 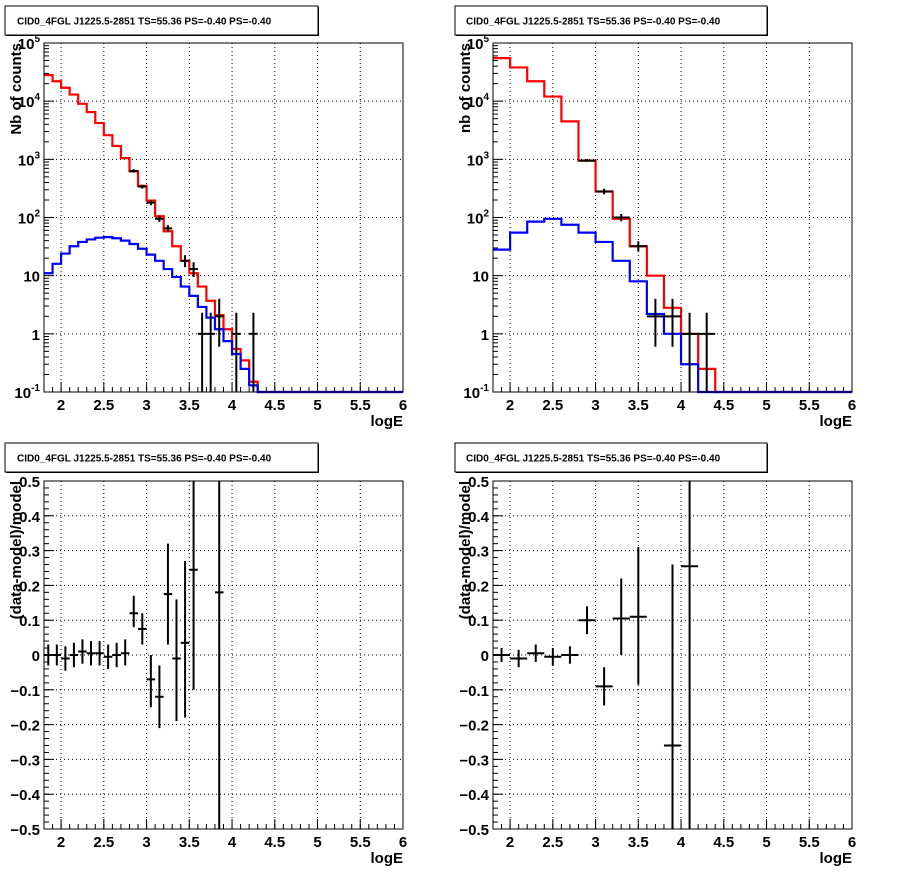 I want to click on x-tick-label: 3, so click(x=595, y=405).